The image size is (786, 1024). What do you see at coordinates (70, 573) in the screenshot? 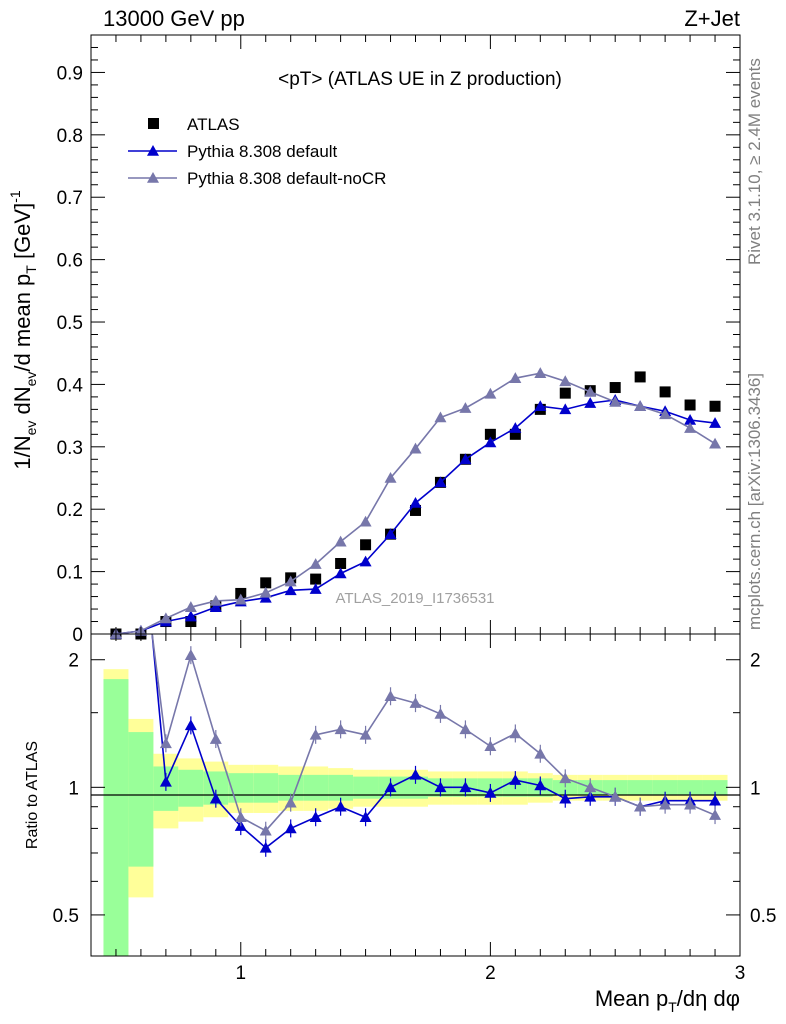
I see `main-y-tick-label: 0.1` at bounding box center [70, 573].